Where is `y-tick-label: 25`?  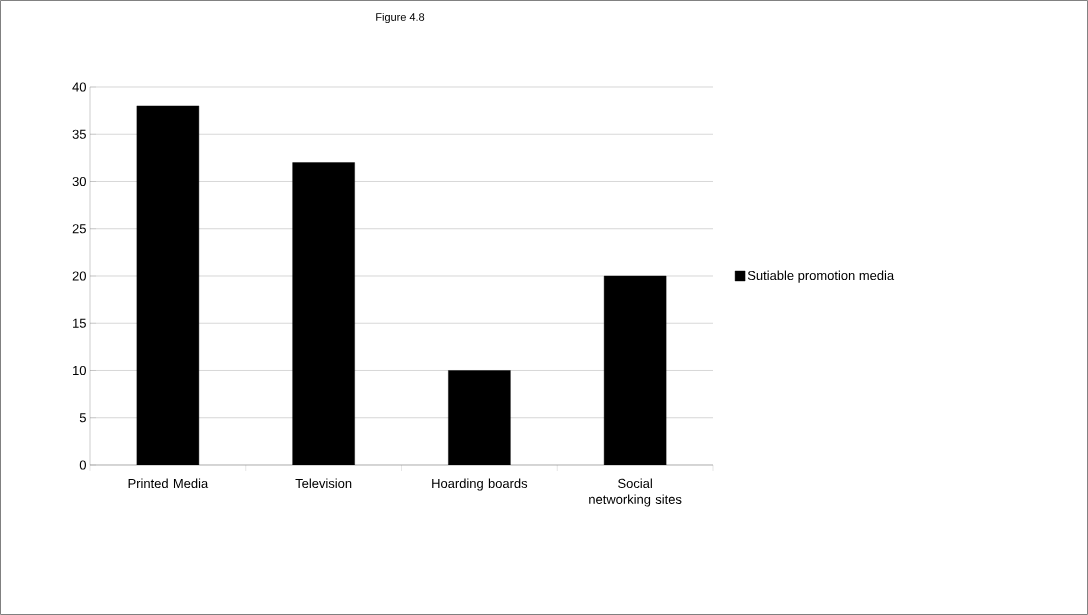
y-tick-label: 25 is located at coordinates (79, 229).